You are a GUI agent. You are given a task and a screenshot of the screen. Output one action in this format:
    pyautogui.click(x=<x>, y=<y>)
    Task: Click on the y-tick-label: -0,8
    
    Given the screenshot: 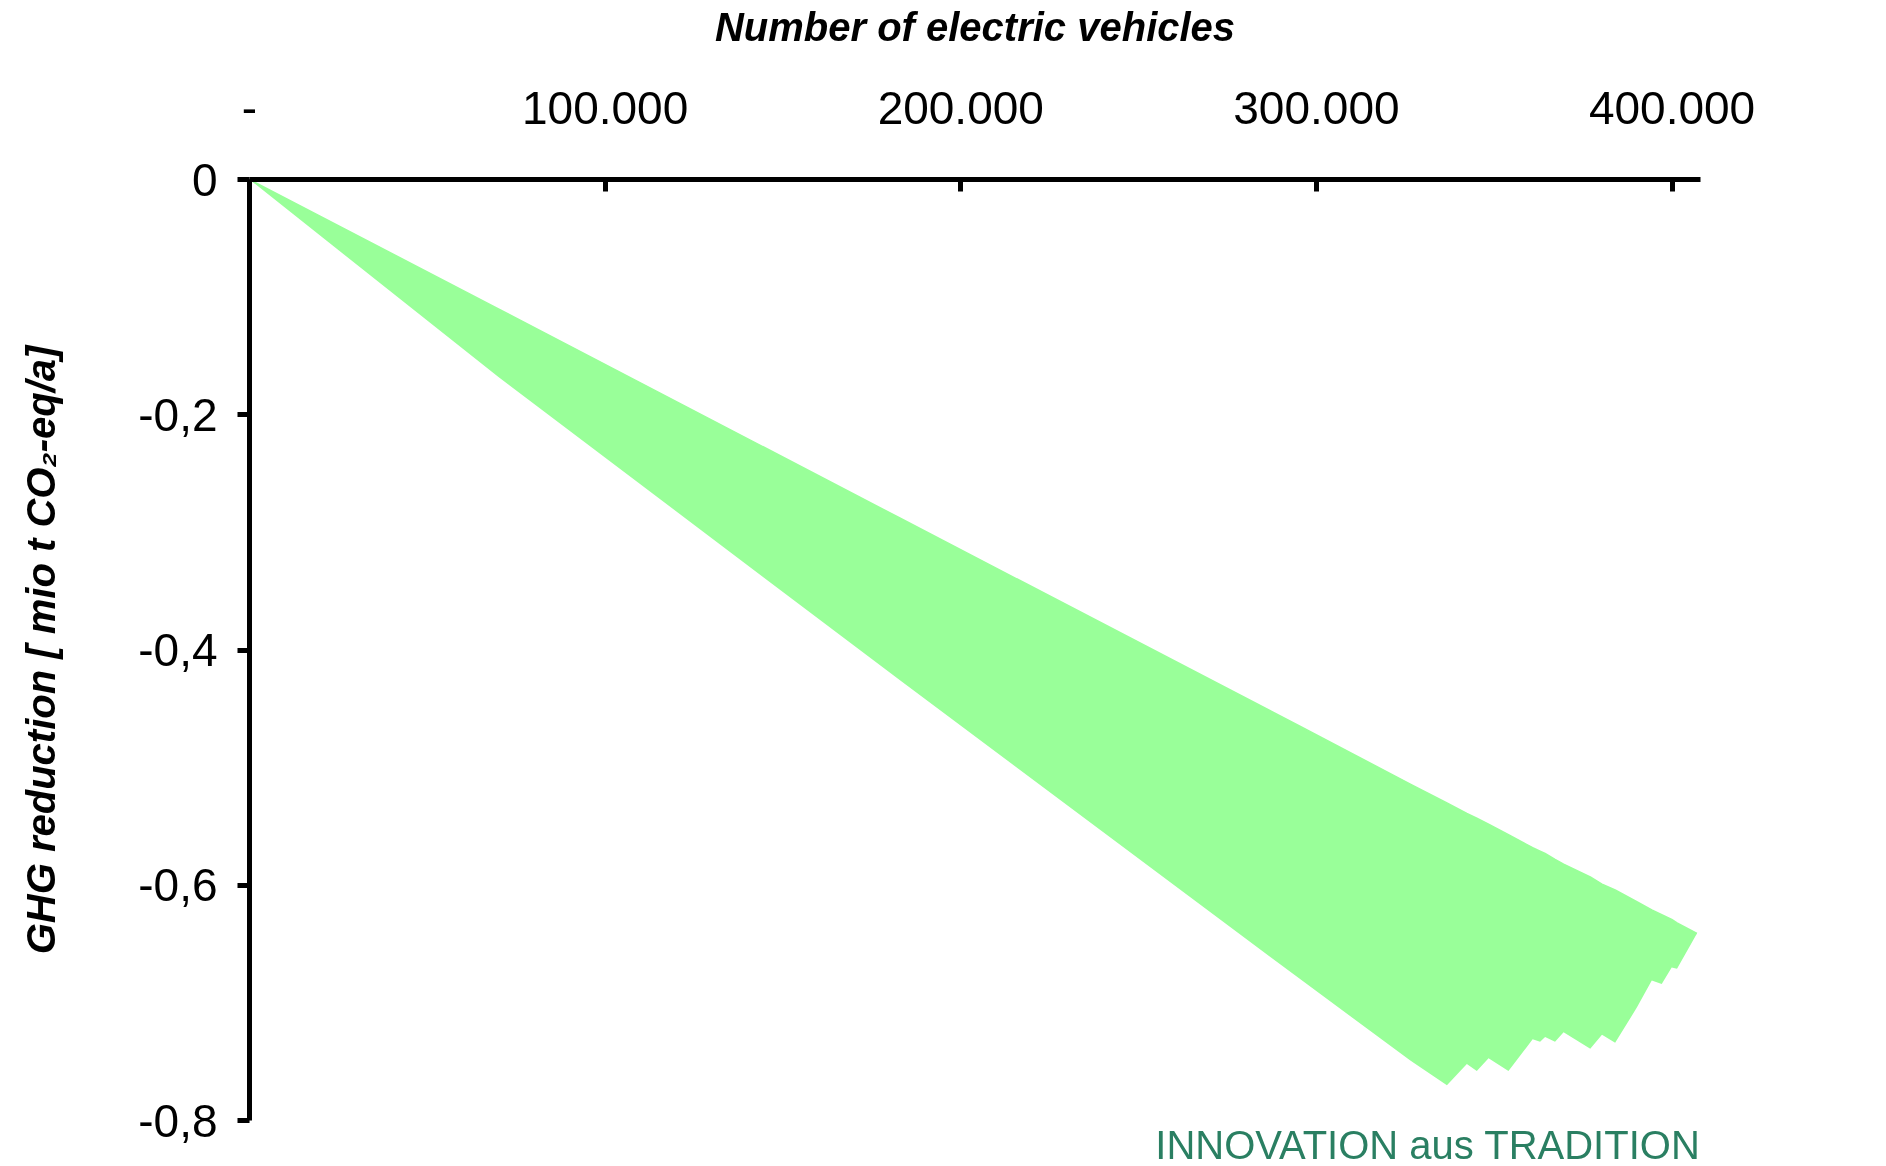 What is the action you would take?
    pyautogui.click(x=178, y=1120)
    